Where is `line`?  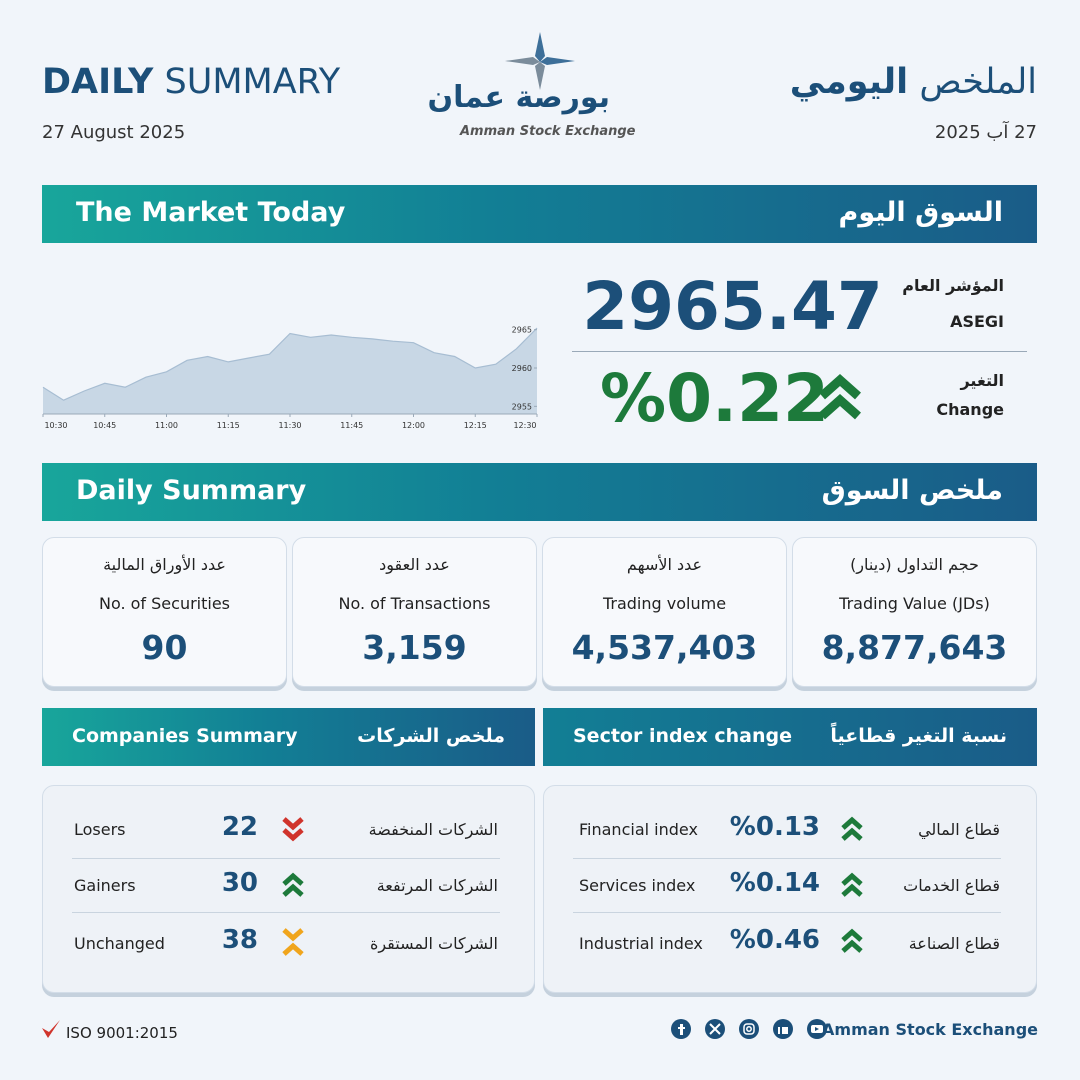 line is located at coordinates (290, 364).